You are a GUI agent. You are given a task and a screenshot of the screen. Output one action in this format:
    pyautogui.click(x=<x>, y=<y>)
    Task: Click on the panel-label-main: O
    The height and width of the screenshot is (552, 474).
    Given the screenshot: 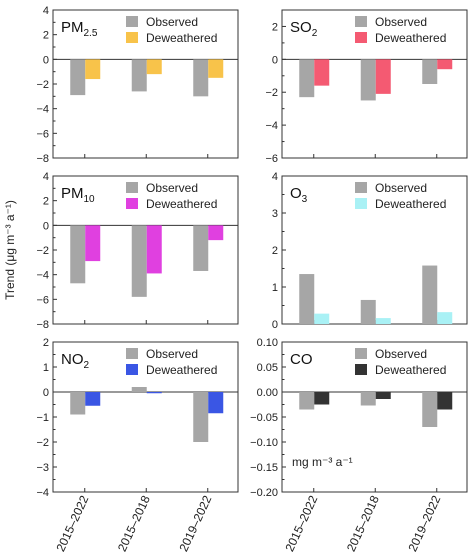 What is the action you would take?
    pyautogui.click(x=296, y=193)
    